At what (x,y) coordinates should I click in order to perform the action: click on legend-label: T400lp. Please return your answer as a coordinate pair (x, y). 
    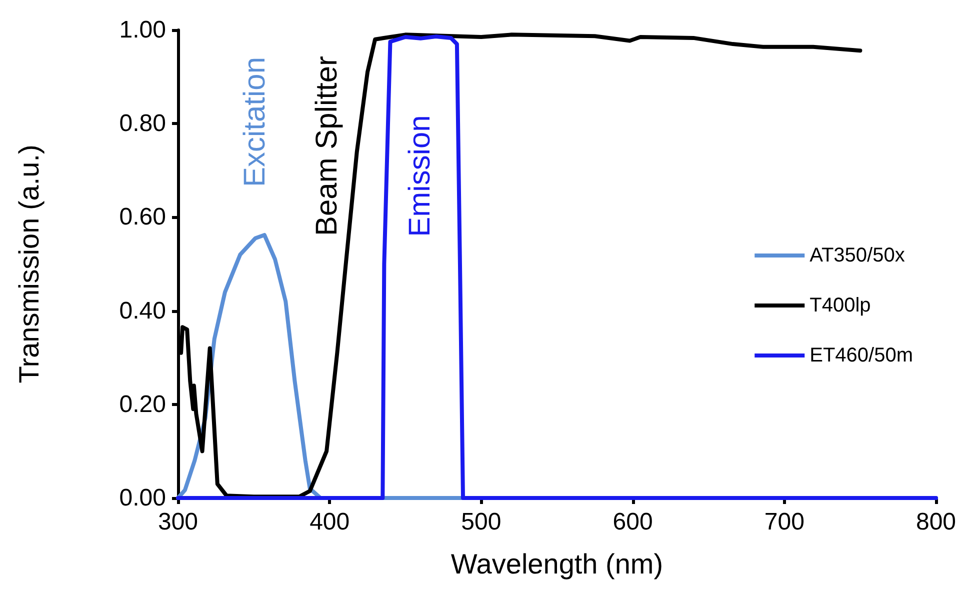
    Looking at the image, I should click on (840, 305).